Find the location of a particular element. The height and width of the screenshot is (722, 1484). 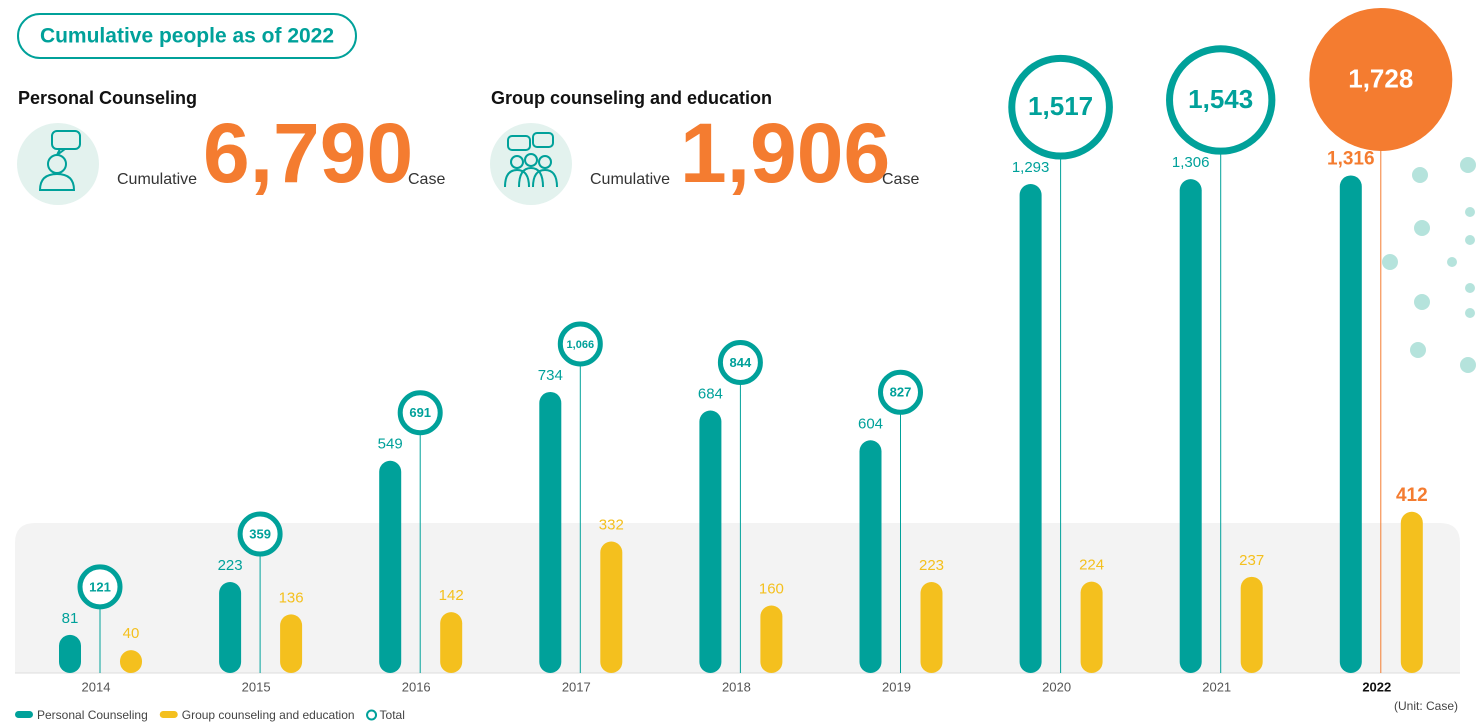

legend-label: Group counseling and education is located at coordinates (268, 715).